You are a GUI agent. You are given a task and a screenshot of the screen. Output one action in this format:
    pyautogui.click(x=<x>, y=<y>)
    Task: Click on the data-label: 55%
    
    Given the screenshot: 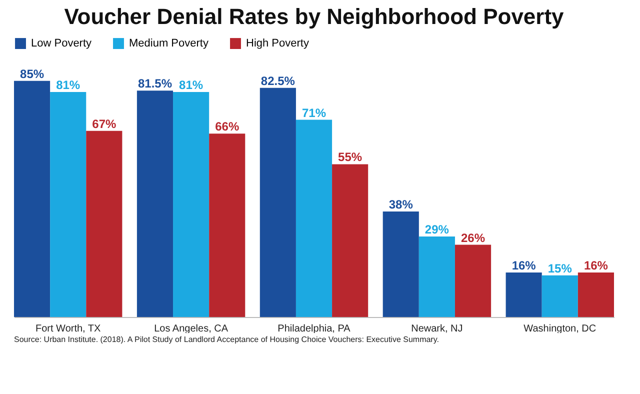 What is the action you would take?
    pyautogui.click(x=350, y=157)
    